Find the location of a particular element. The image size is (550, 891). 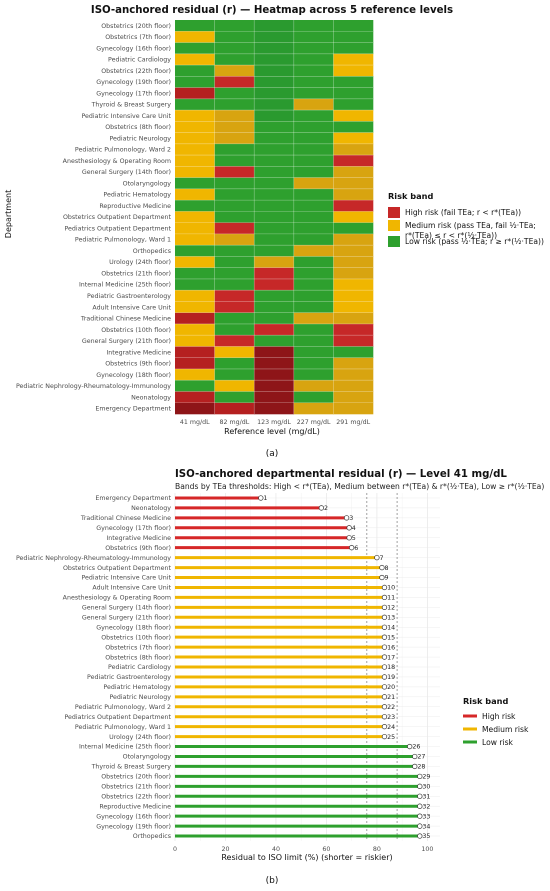

lollipop-x-tick-label: 60 is located at coordinates (326, 849).